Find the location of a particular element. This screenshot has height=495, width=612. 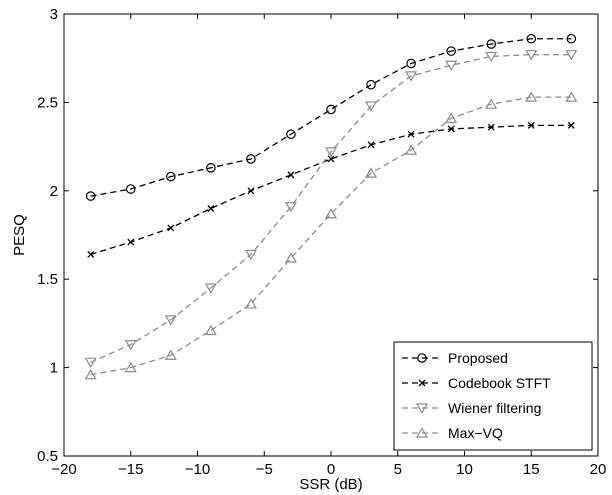

legend-label: Codebook STFT is located at coordinates (499, 383).